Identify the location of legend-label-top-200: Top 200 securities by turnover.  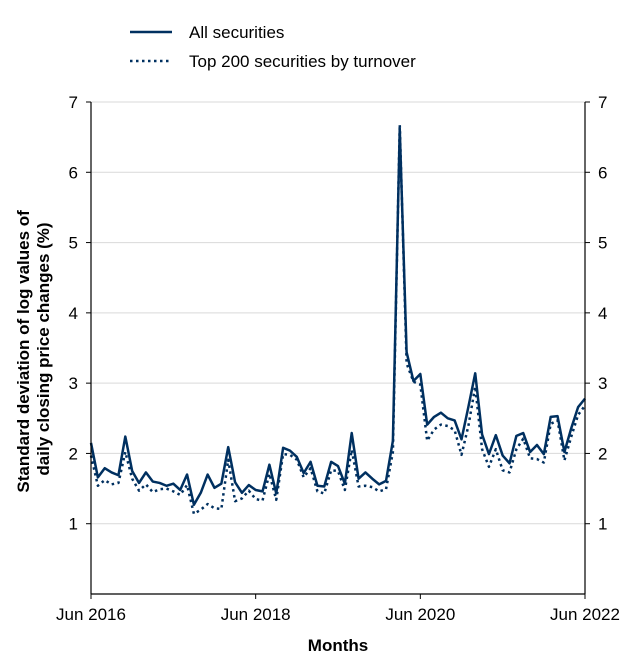
(302, 61).